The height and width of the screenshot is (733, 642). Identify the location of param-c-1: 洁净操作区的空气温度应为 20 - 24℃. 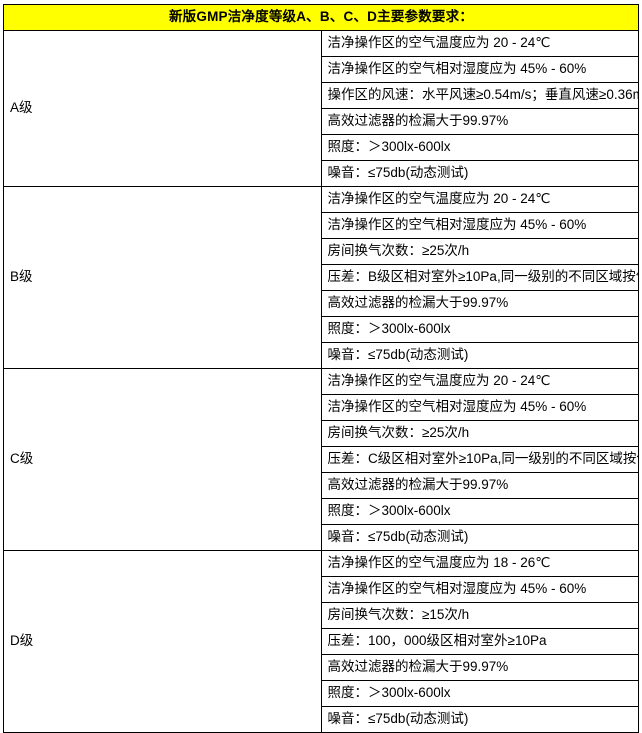
(479, 381).